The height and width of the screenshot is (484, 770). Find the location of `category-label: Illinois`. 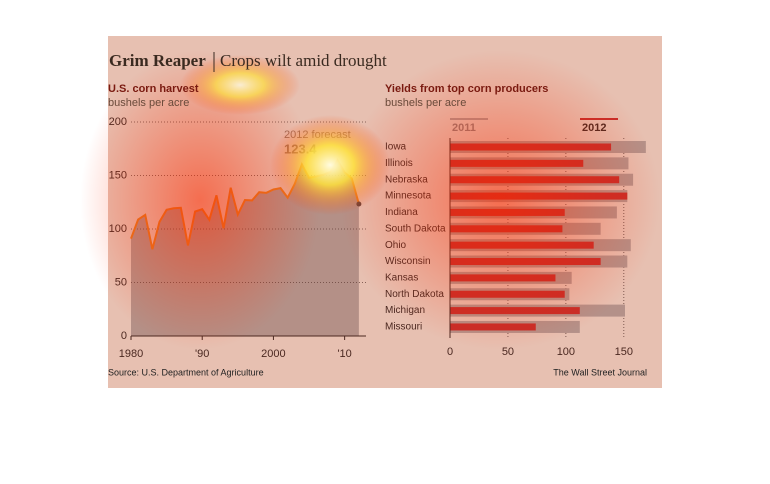

category-label: Illinois is located at coordinates (399, 163).